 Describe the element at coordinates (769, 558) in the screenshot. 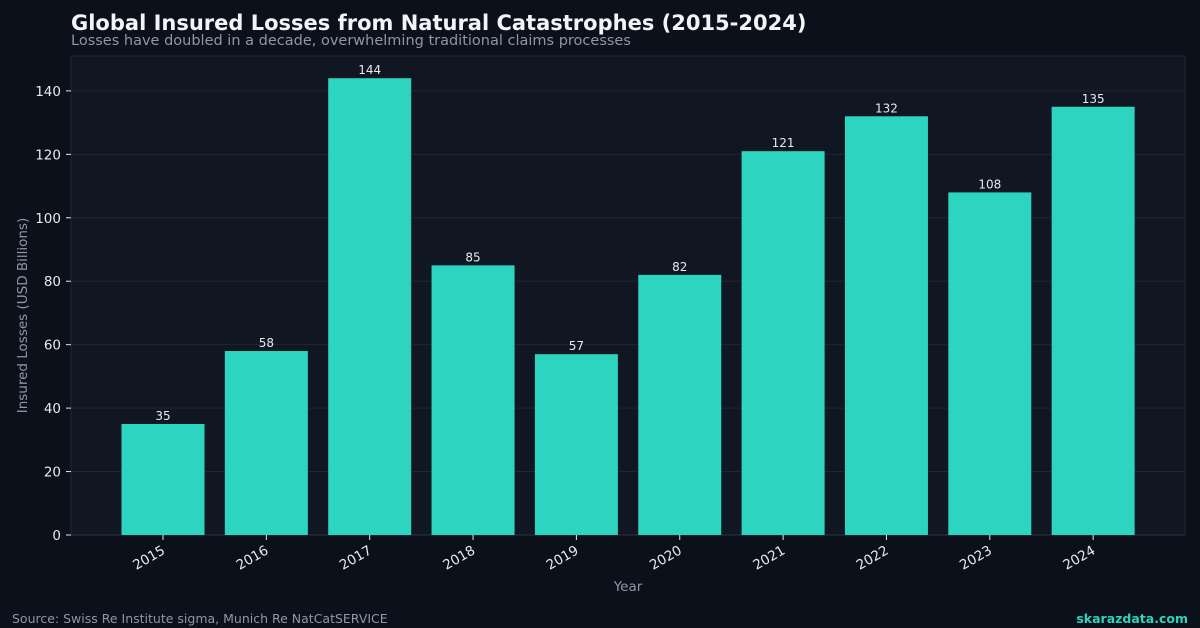

I see `x-tick-label: 2021` at that location.